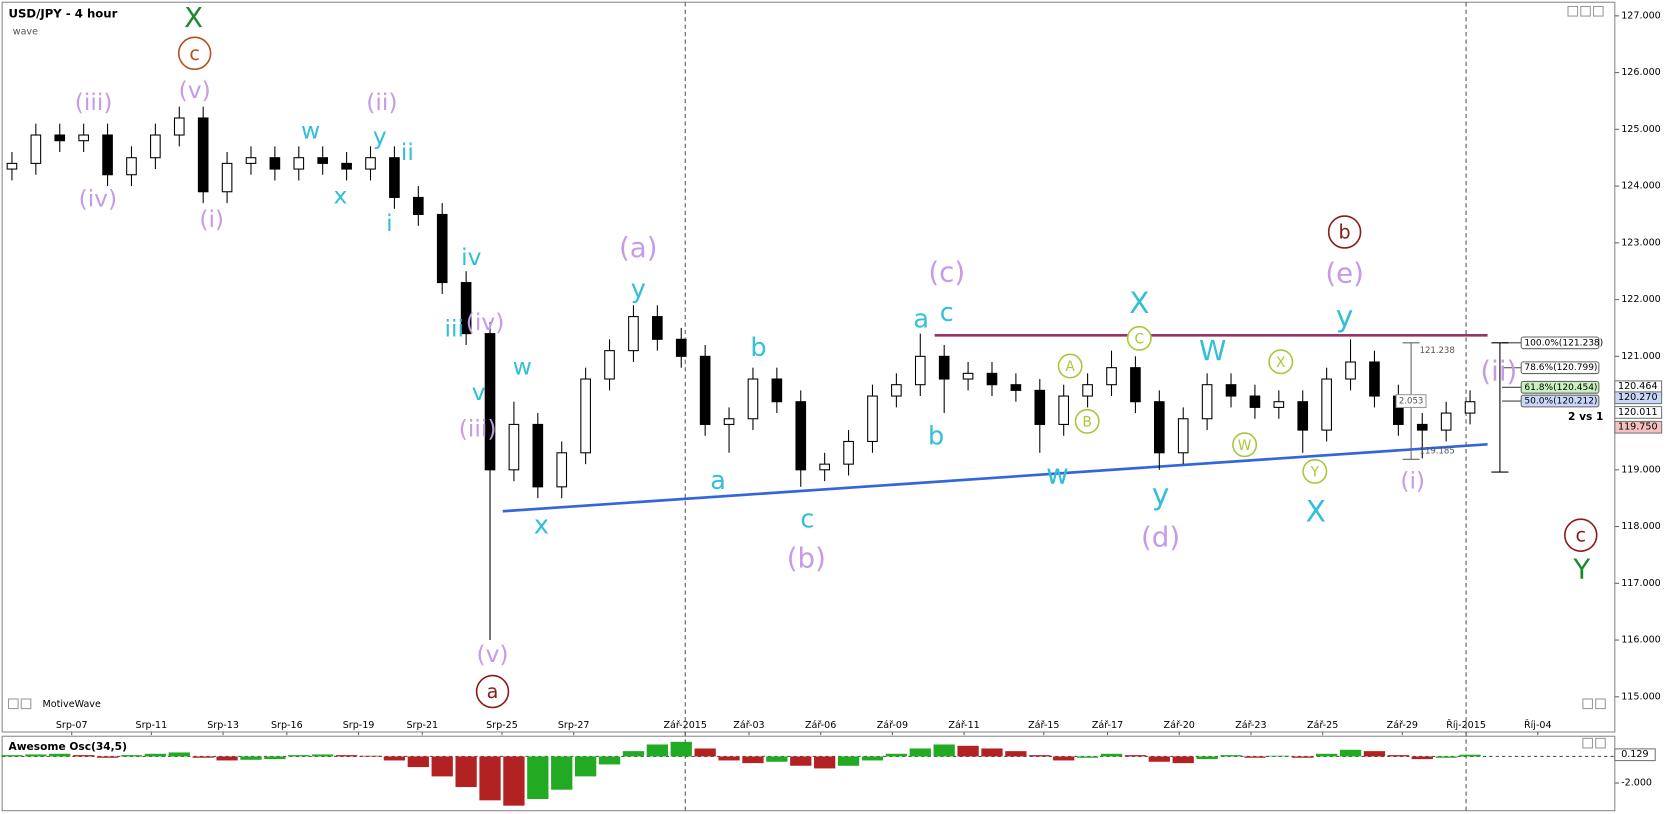  What do you see at coordinates (1402, 725) in the screenshot?
I see `x-tick-label: Zář-29` at bounding box center [1402, 725].